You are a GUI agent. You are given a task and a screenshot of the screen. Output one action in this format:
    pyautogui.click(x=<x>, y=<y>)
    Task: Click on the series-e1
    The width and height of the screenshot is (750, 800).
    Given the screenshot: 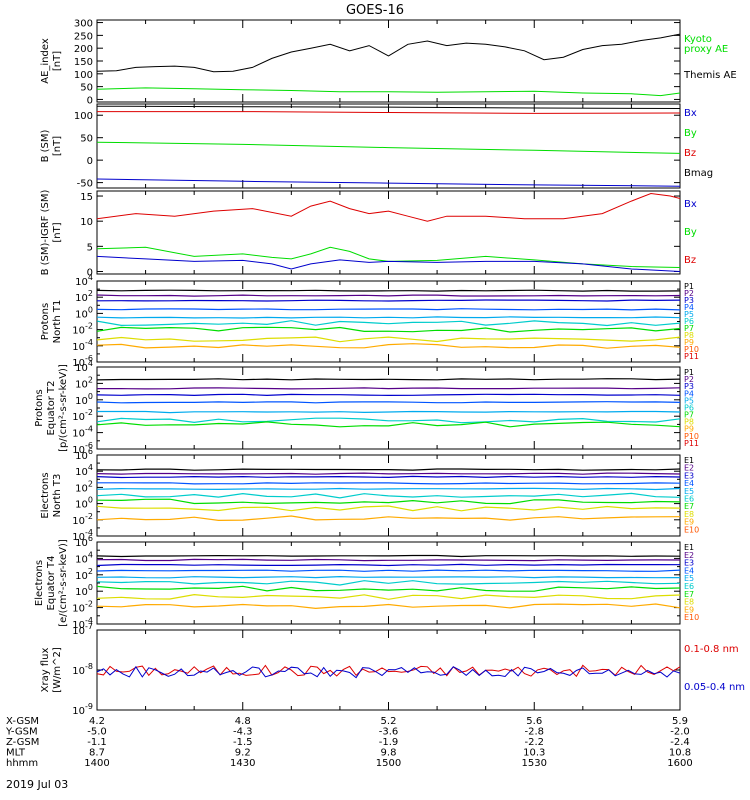 What is the action you would take?
    pyautogui.click(x=388, y=469)
    